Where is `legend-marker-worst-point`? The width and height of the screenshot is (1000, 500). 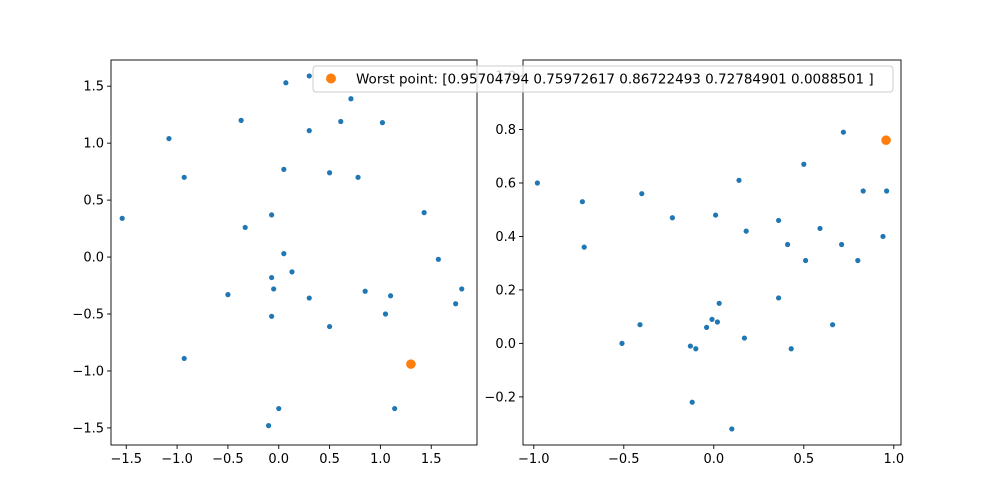 legend-marker-worst-point is located at coordinates (331, 78).